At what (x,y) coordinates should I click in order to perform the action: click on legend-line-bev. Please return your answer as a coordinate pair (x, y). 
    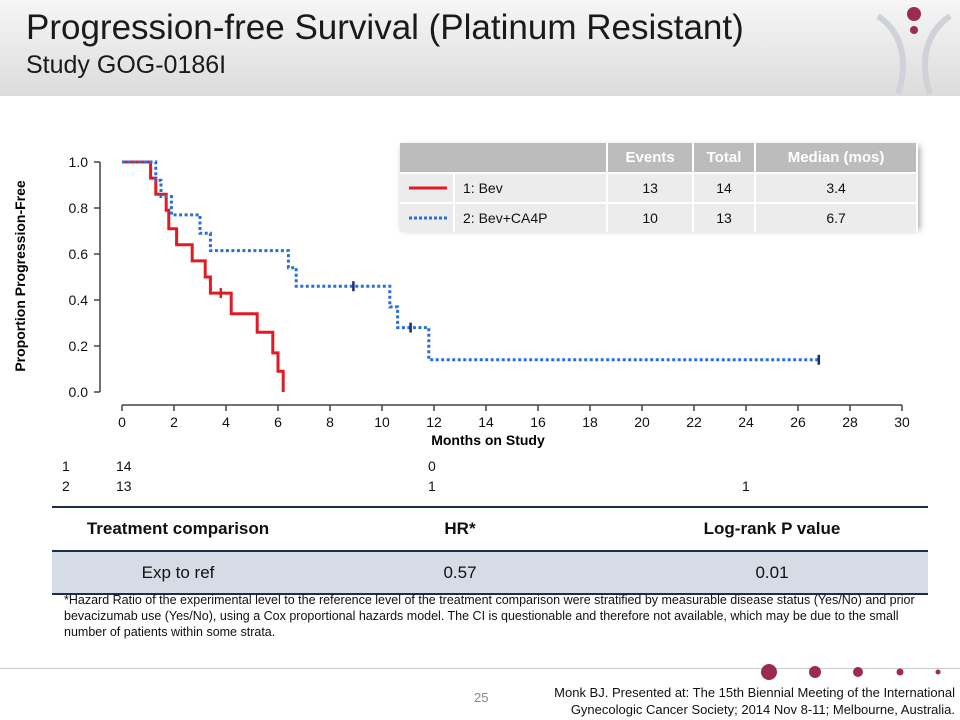
    Looking at the image, I should click on (427, 187).